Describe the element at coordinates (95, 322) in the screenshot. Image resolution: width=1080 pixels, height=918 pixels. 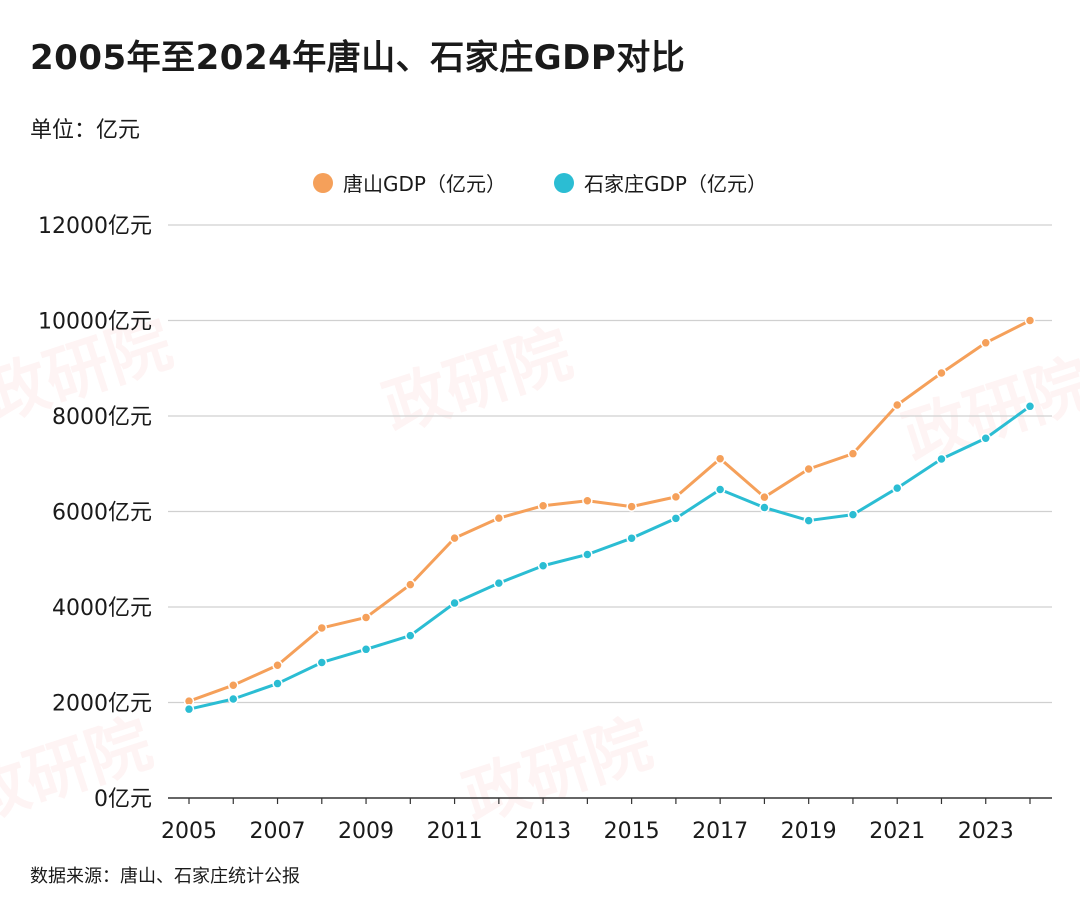
I see `y-tick-label: 10000亿元` at that location.